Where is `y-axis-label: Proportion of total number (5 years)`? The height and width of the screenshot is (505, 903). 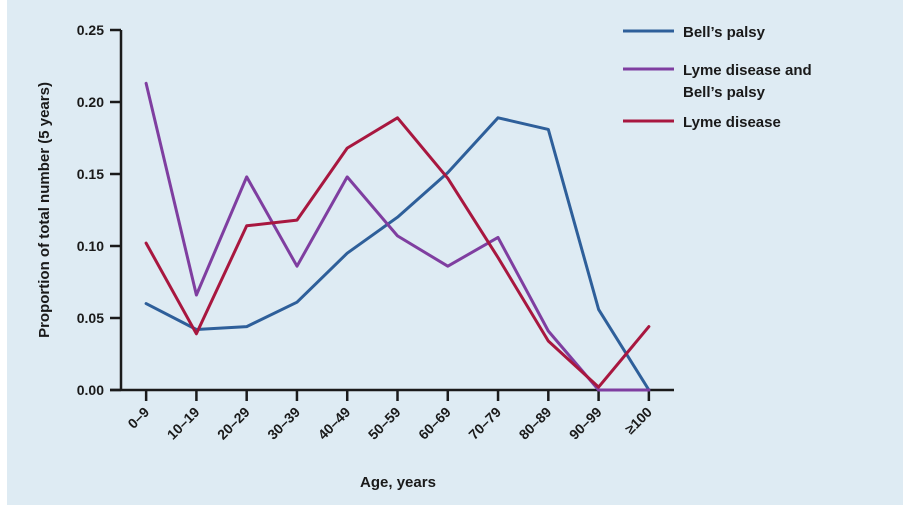 y-axis-label: Proportion of total number (5 years) is located at coordinates (44, 210).